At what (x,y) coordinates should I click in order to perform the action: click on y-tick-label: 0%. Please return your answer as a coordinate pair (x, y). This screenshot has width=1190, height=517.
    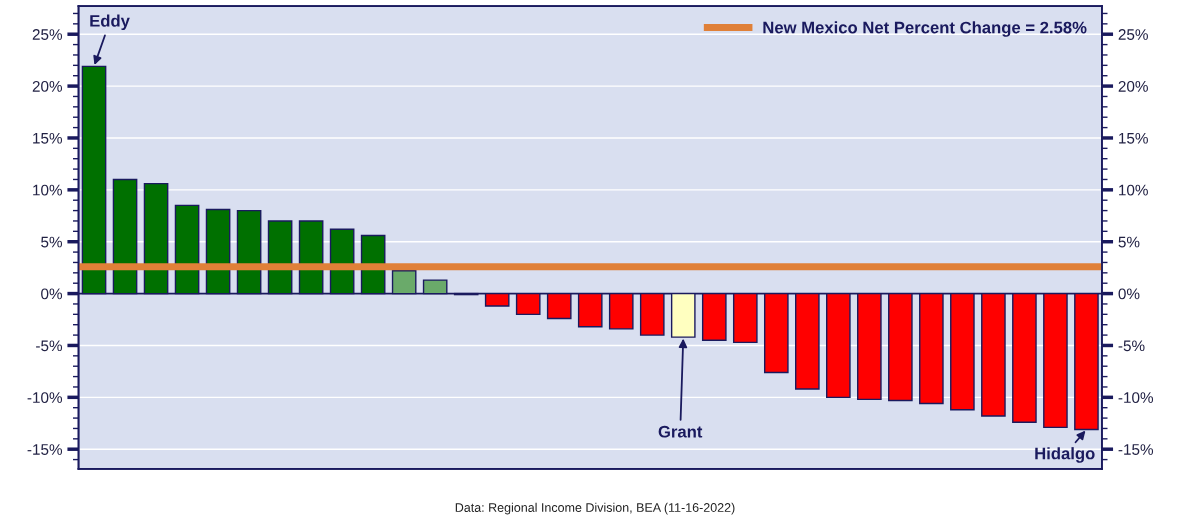
    Looking at the image, I should click on (52, 294).